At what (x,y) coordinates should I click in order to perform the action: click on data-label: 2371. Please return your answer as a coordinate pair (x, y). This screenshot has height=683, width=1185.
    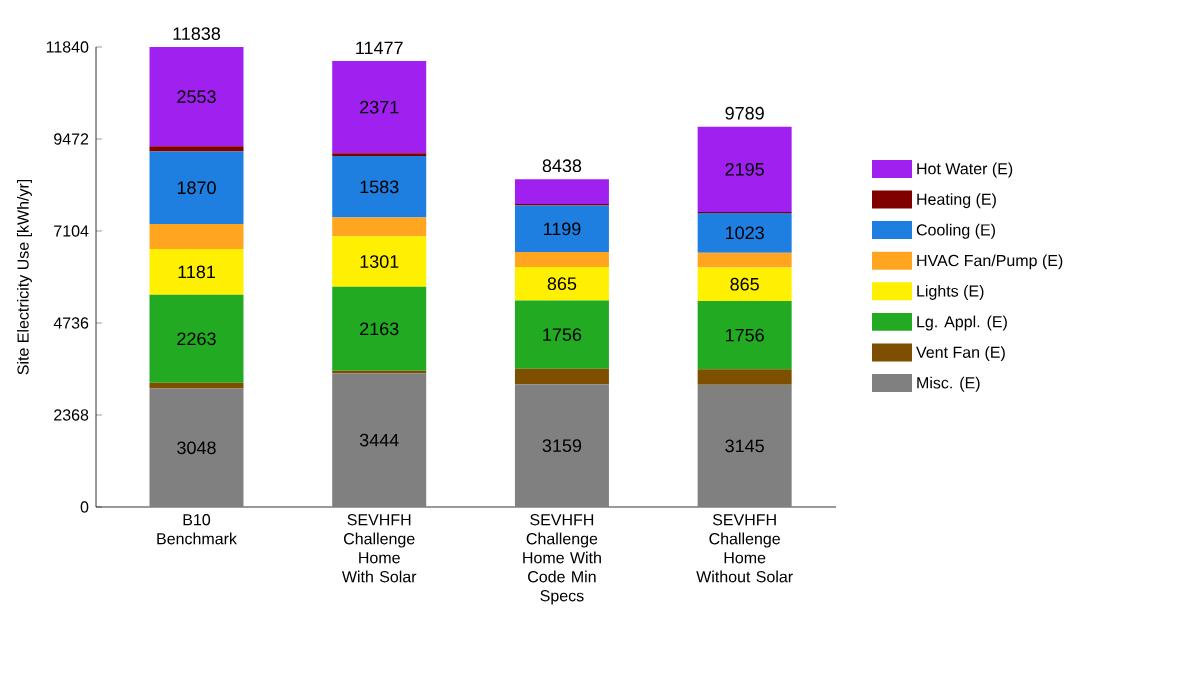
    Looking at the image, I should click on (379, 107).